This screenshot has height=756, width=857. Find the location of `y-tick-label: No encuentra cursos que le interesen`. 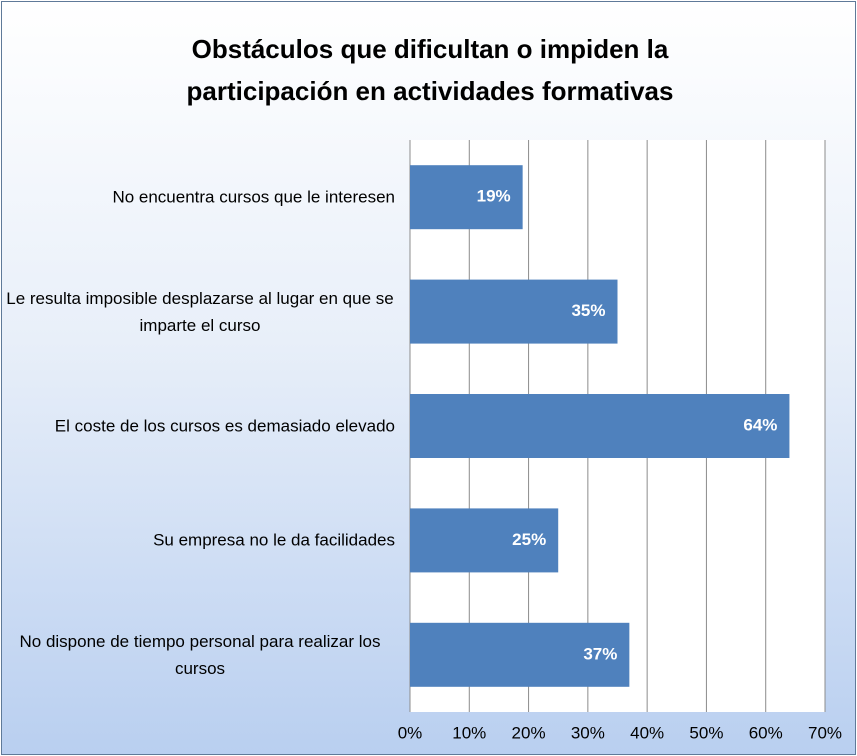

y-tick-label: No encuentra cursos que le interesen is located at coordinates (253, 197).